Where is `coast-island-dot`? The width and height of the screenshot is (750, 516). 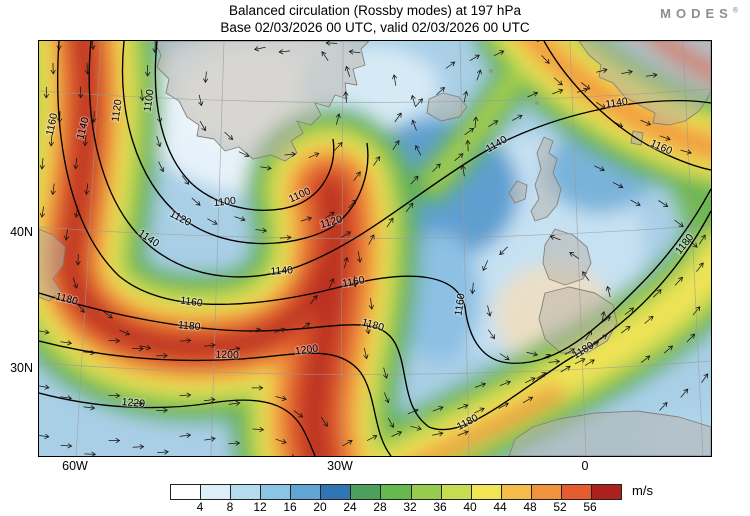 coast-island-dot is located at coordinates (491, 71).